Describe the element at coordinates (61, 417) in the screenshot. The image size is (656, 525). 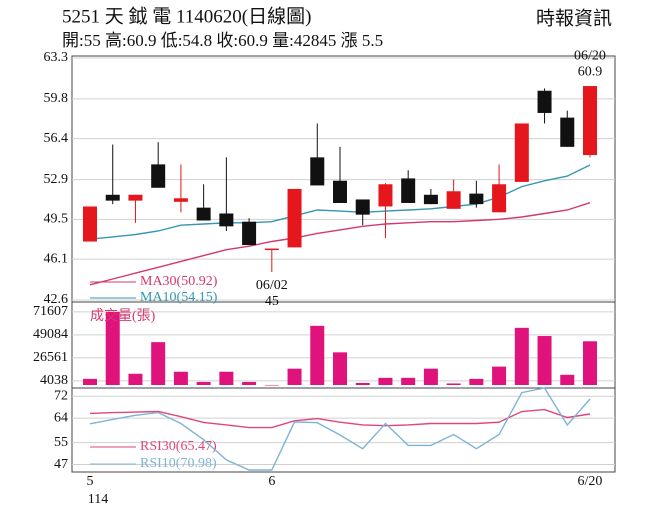
I see `y-tick-label: 64` at that location.